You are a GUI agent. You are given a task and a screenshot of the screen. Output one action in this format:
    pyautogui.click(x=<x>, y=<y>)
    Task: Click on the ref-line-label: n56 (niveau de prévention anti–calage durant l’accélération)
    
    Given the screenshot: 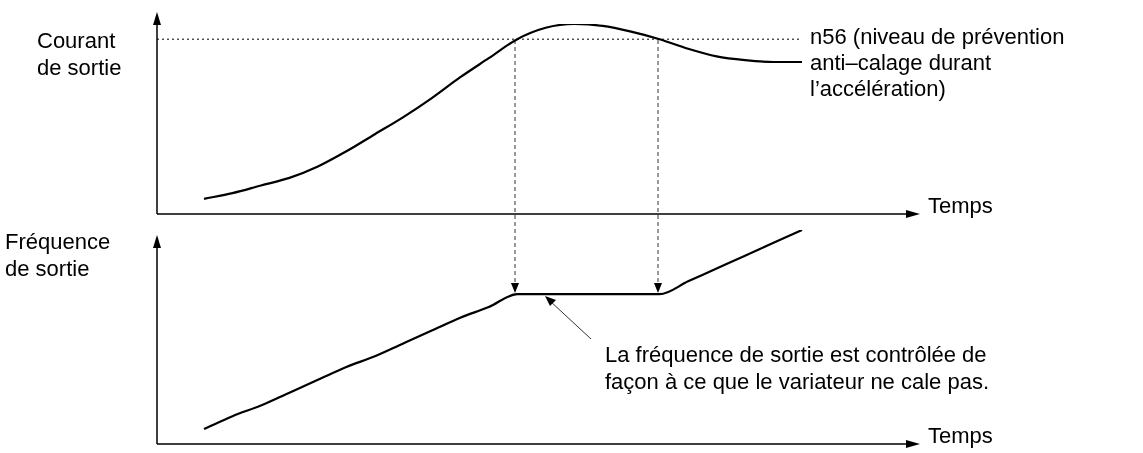 What is the action you would take?
    pyautogui.click(x=937, y=63)
    